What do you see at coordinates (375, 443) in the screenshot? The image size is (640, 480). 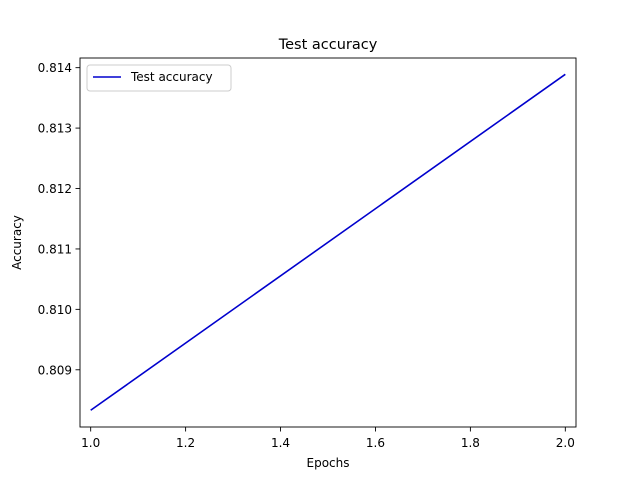 I see `x-tick-label: 1.6` at bounding box center [375, 443].